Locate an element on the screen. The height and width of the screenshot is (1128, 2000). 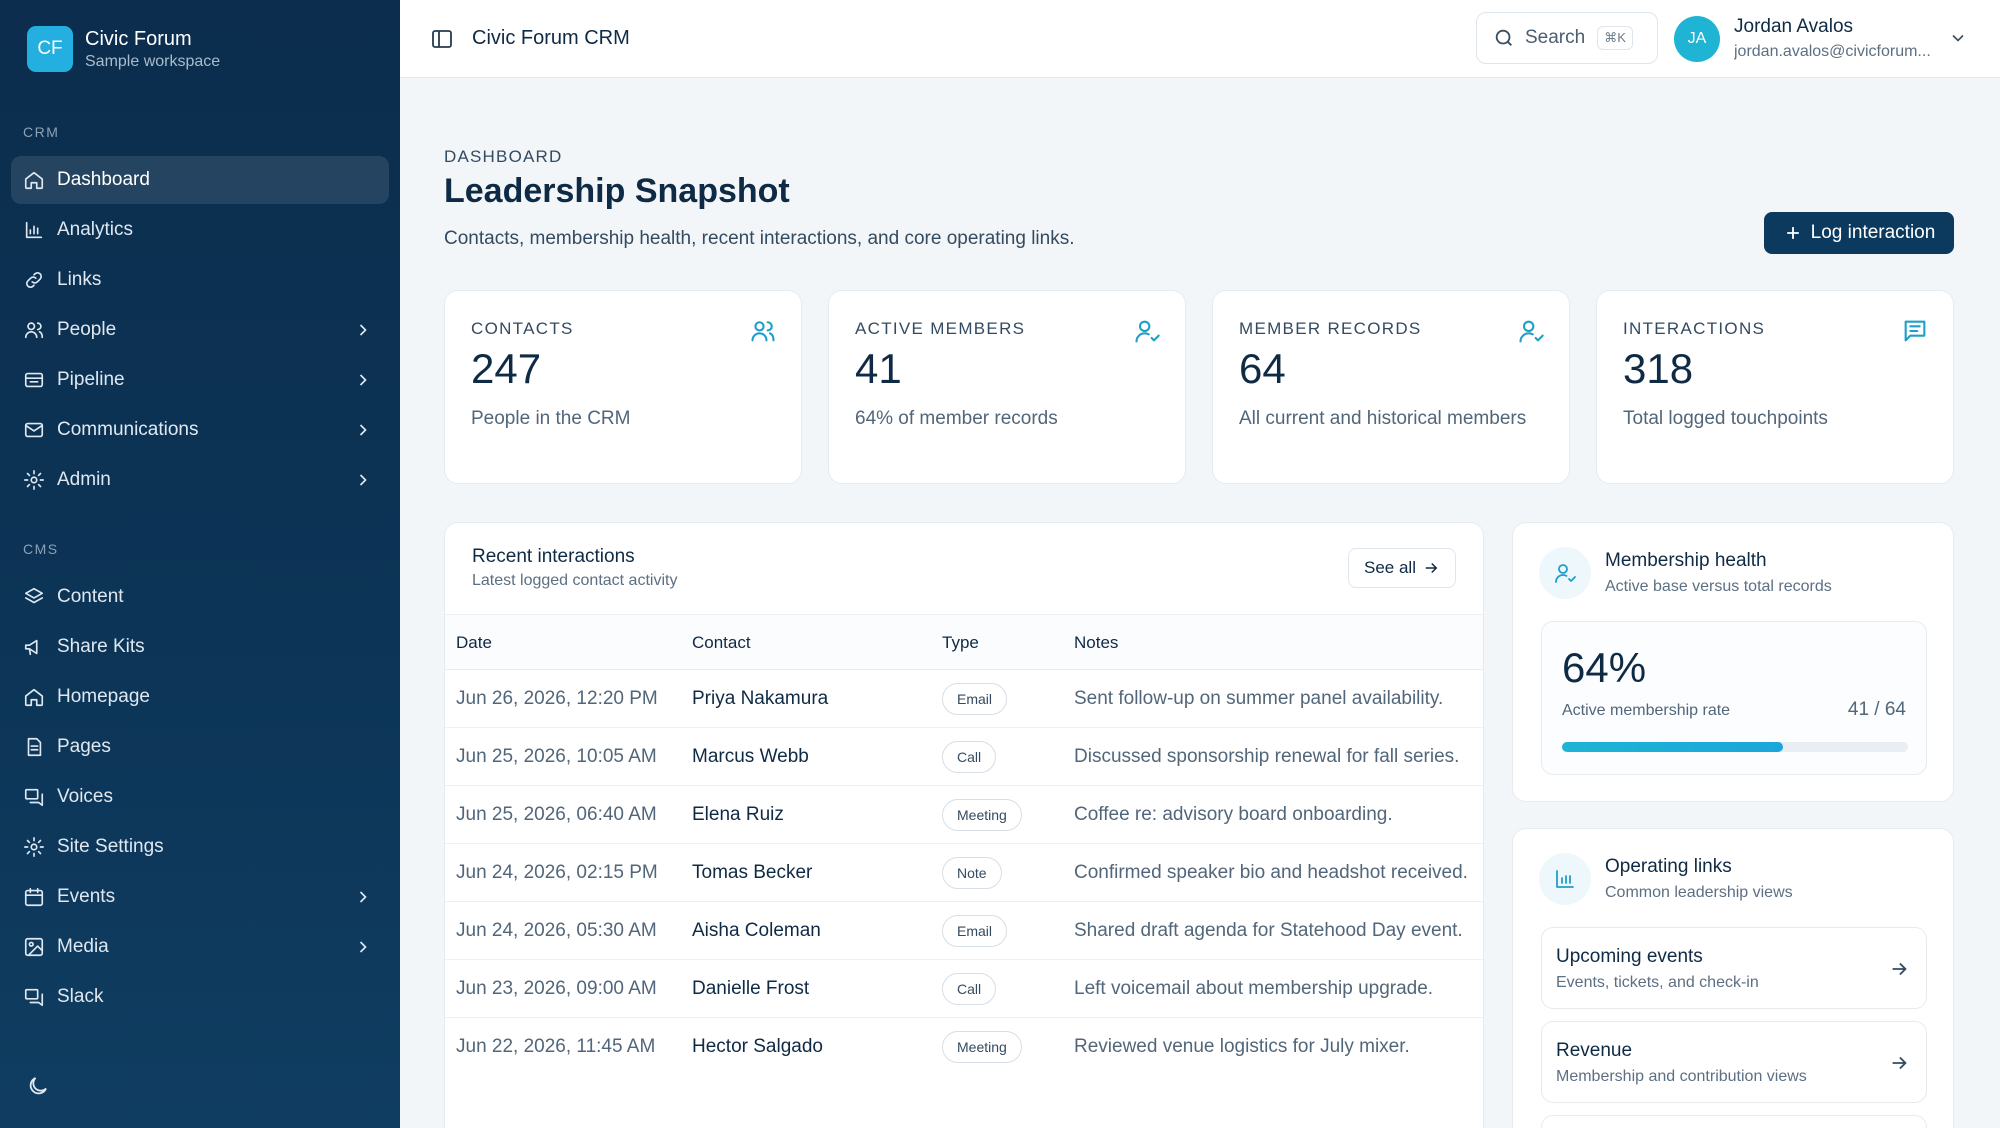
megaphone-icon is located at coordinates (34, 647).